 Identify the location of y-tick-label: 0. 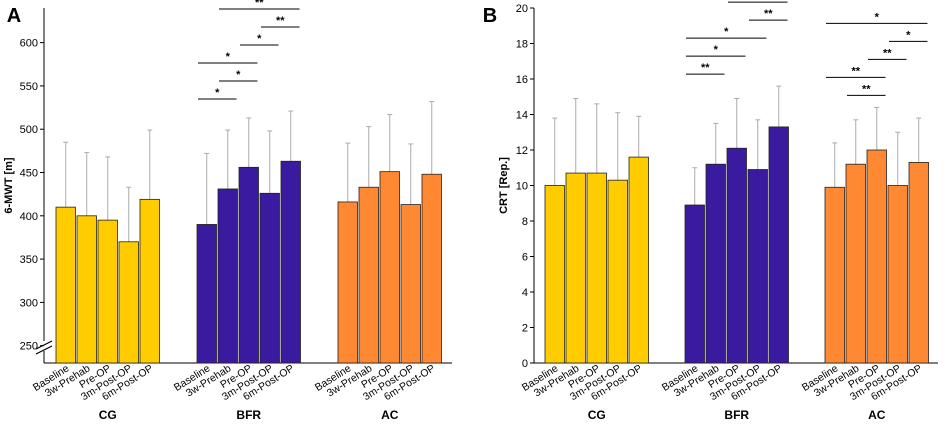
(525, 364).